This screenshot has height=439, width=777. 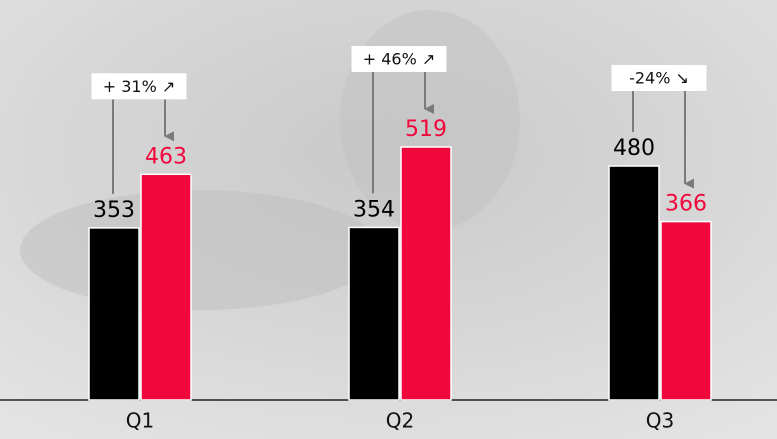 What do you see at coordinates (374, 209) in the screenshot?
I see `data-label: 354` at bounding box center [374, 209].